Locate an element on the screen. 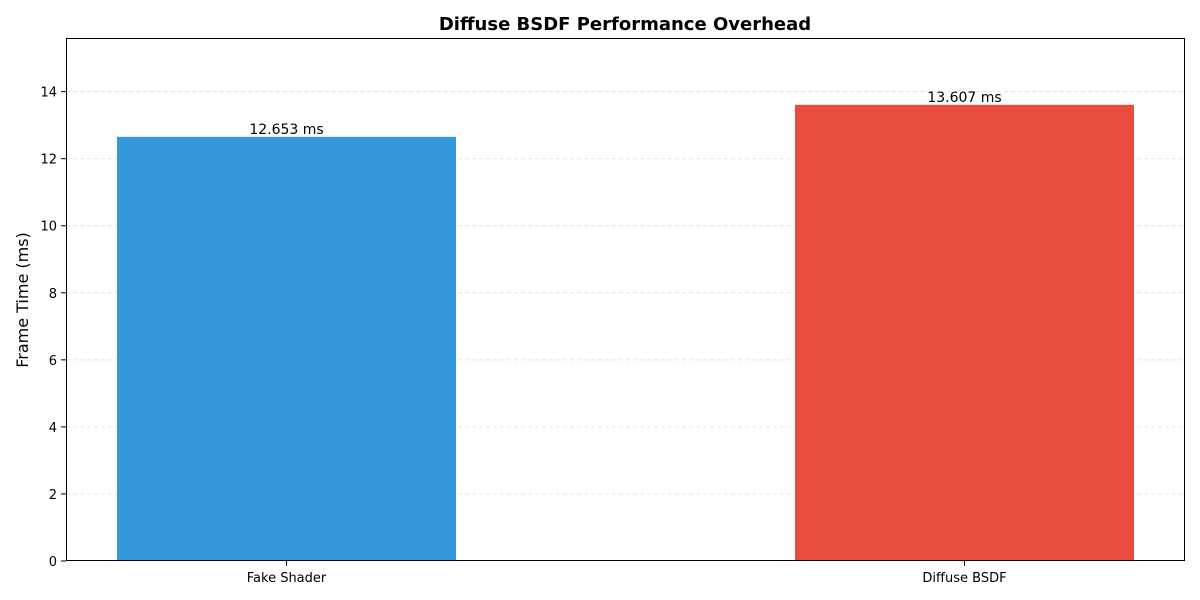 This screenshot has height=600, width=1200. y-tick-label: 4 is located at coordinates (53, 428).